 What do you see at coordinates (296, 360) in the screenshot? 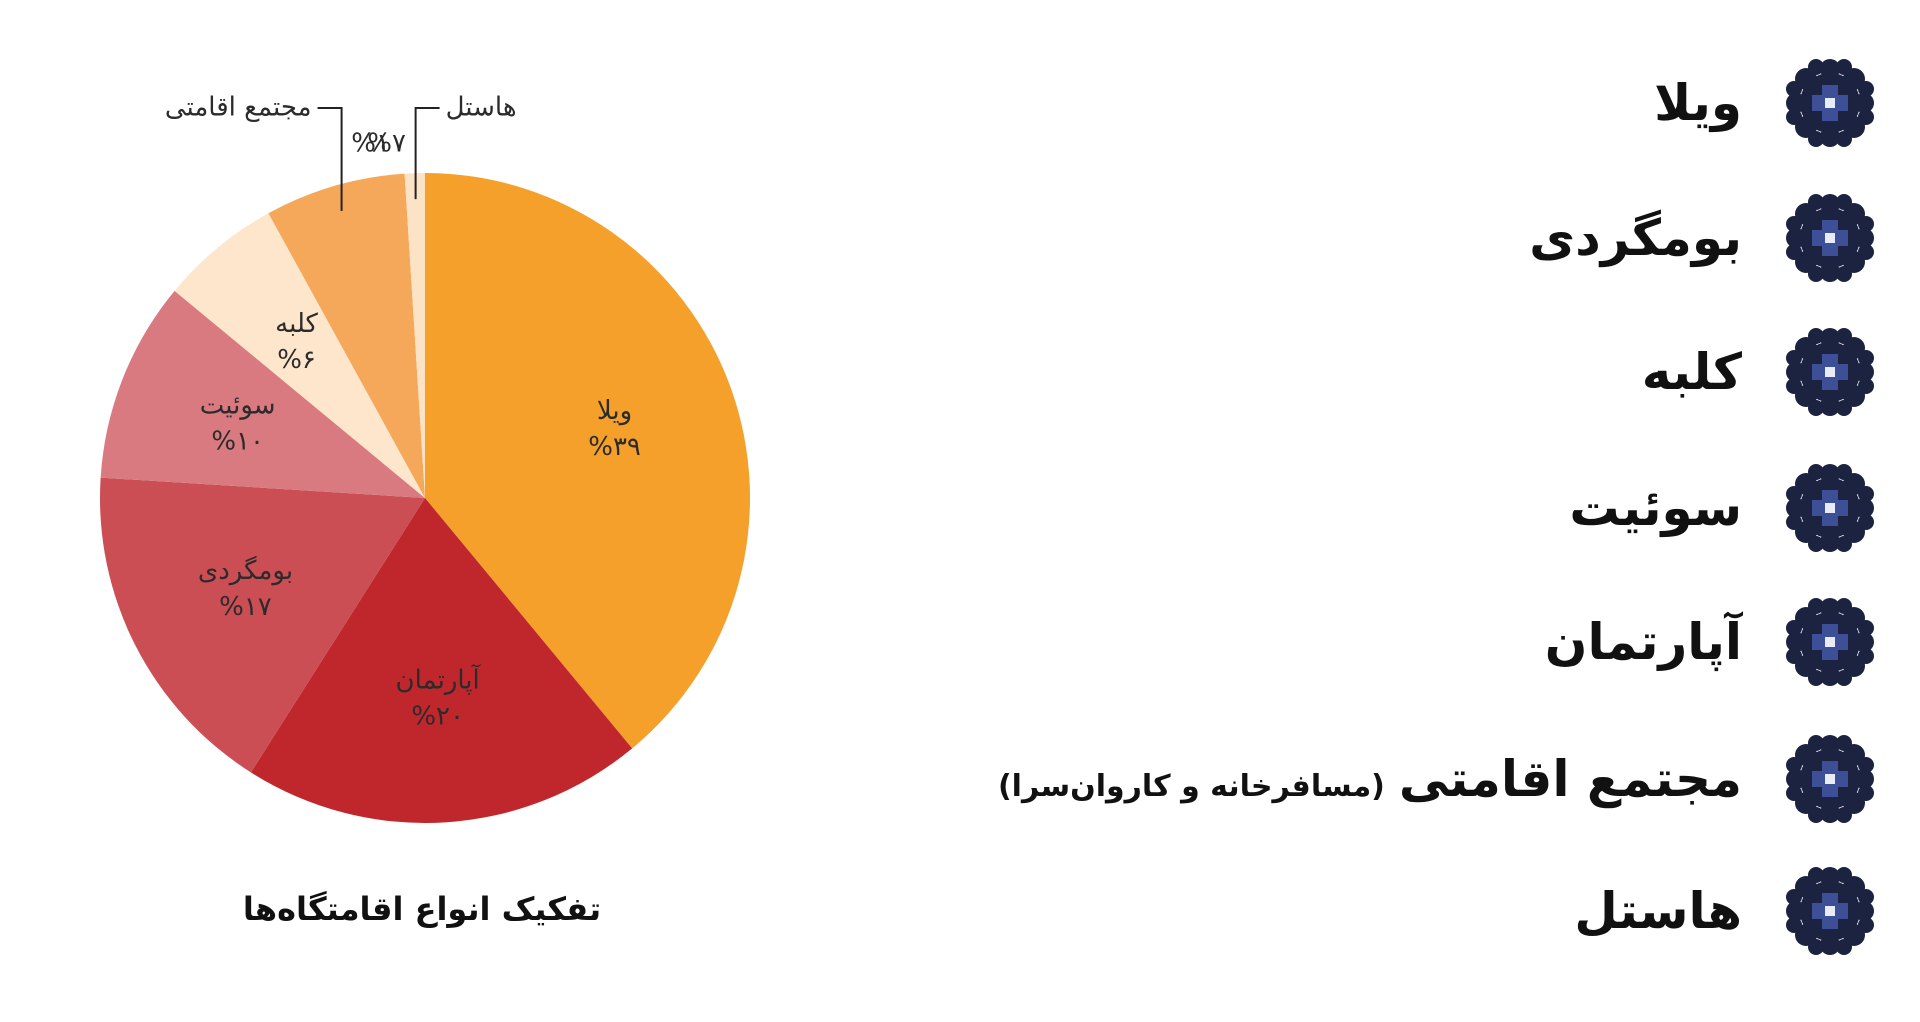
I see `slice-value-label: %۶` at bounding box center [296, 360].